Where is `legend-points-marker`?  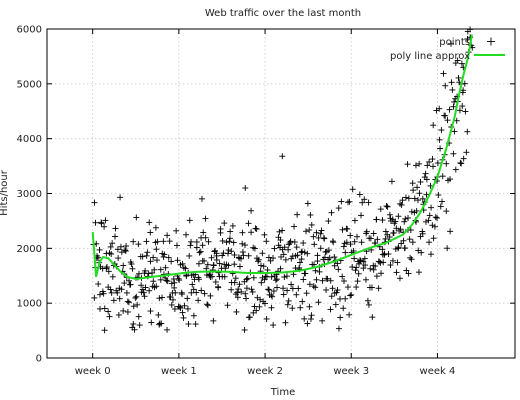
legend-points-marker is located at coordinates (491, 41).